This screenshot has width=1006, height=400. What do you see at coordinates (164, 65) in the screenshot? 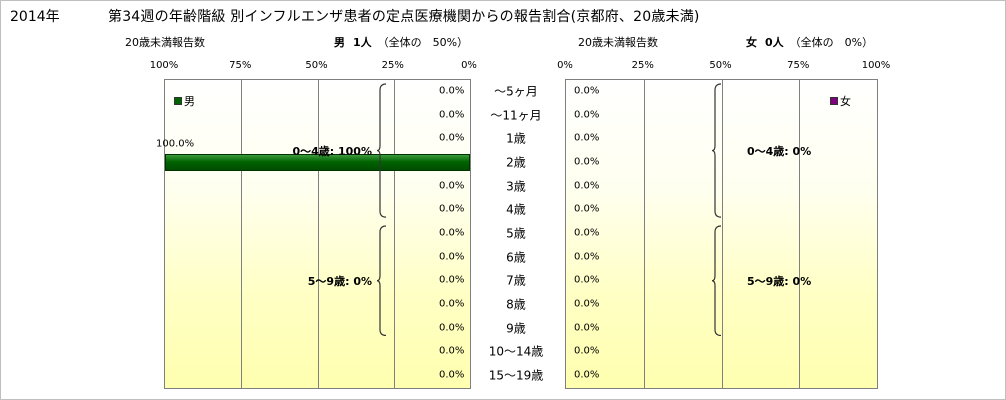
I see `male-x-tick-label: 100%` at bounding box center [164, 65].